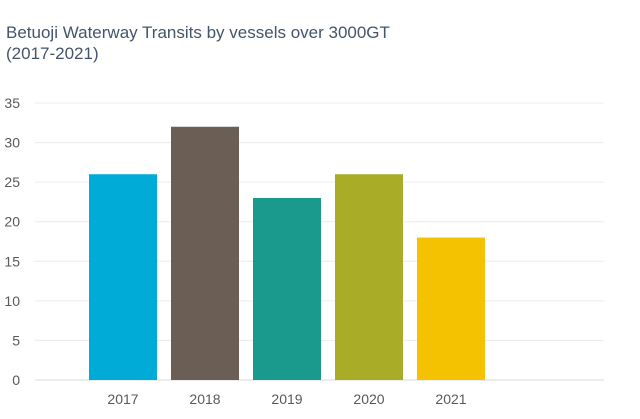  Describe the element at coordinates (12, 143) in the screenshot. I see `y-tick-label: 30` at that location.